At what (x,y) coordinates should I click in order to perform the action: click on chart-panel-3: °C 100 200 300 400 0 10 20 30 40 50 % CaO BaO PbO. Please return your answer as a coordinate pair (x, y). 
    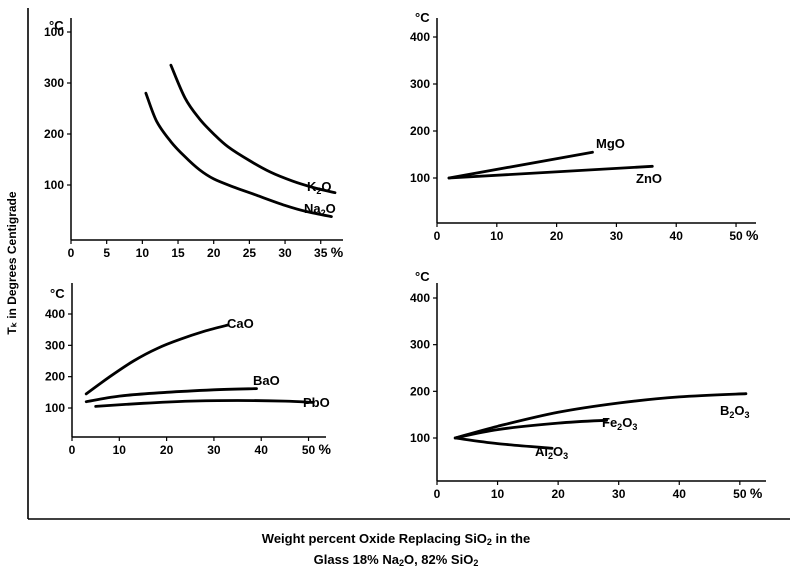
    Looking at the image, I should click on (188, 370).